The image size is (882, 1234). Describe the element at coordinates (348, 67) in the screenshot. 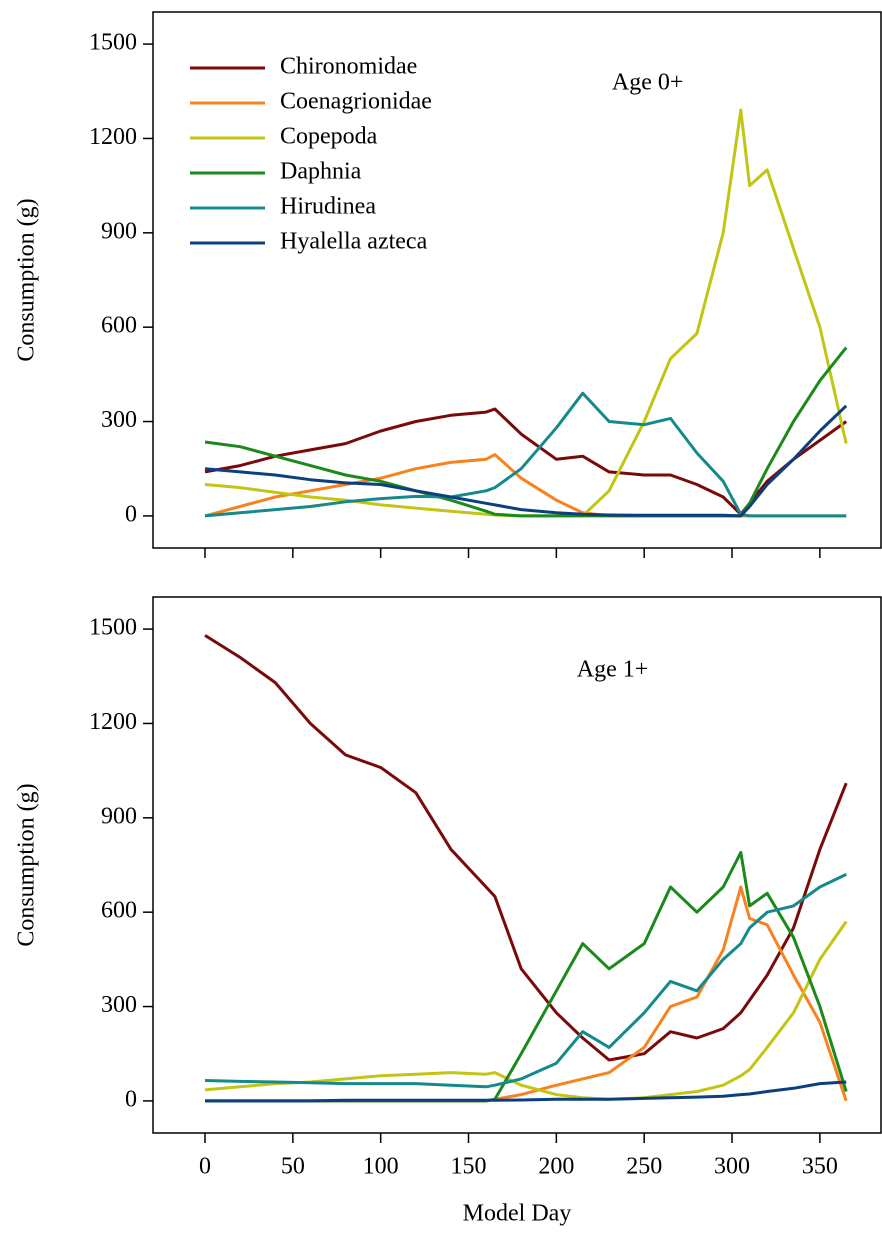

I see `legend-label: Chironomidae` at that location.